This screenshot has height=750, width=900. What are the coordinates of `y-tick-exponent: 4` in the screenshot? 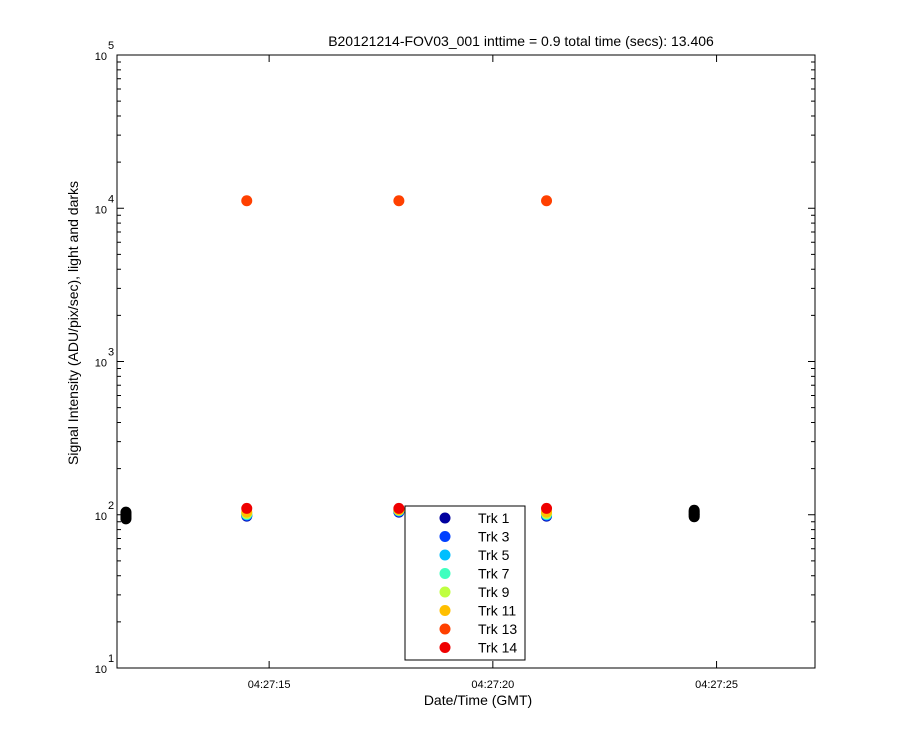 It's located at (111, 199).